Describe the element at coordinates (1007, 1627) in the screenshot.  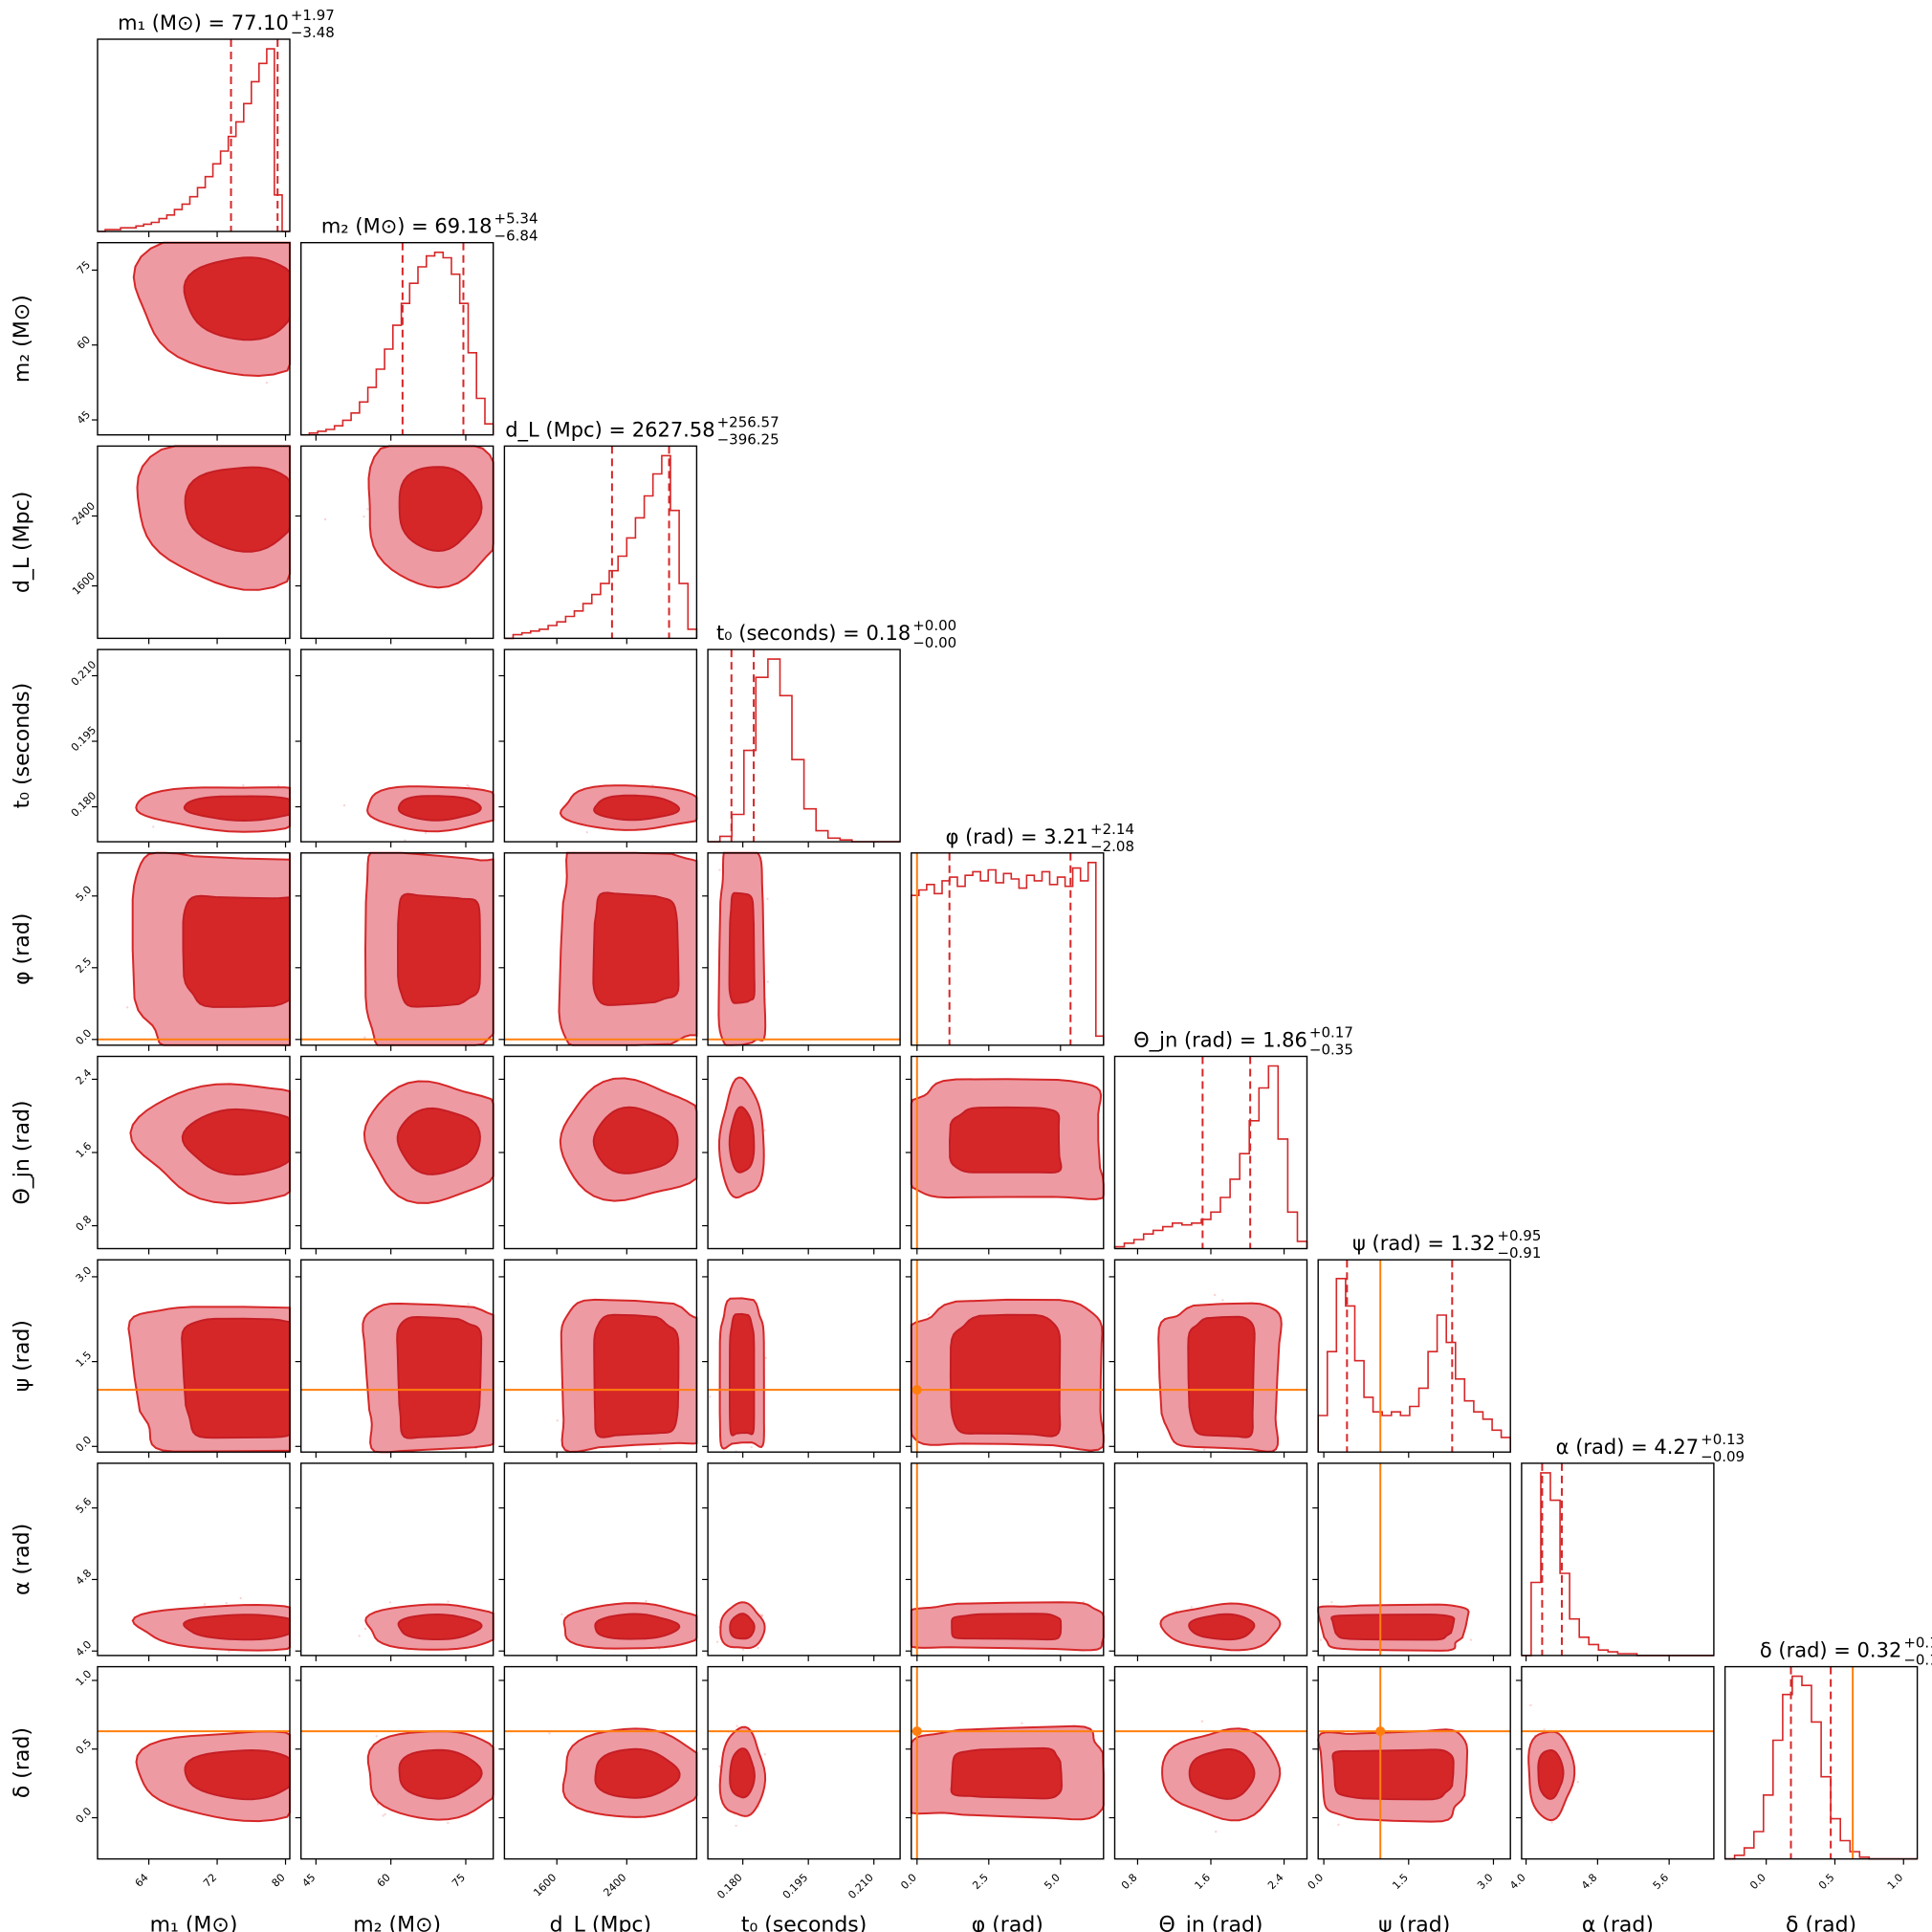
I see `credible-region-inner-phi-alpha` at that location.